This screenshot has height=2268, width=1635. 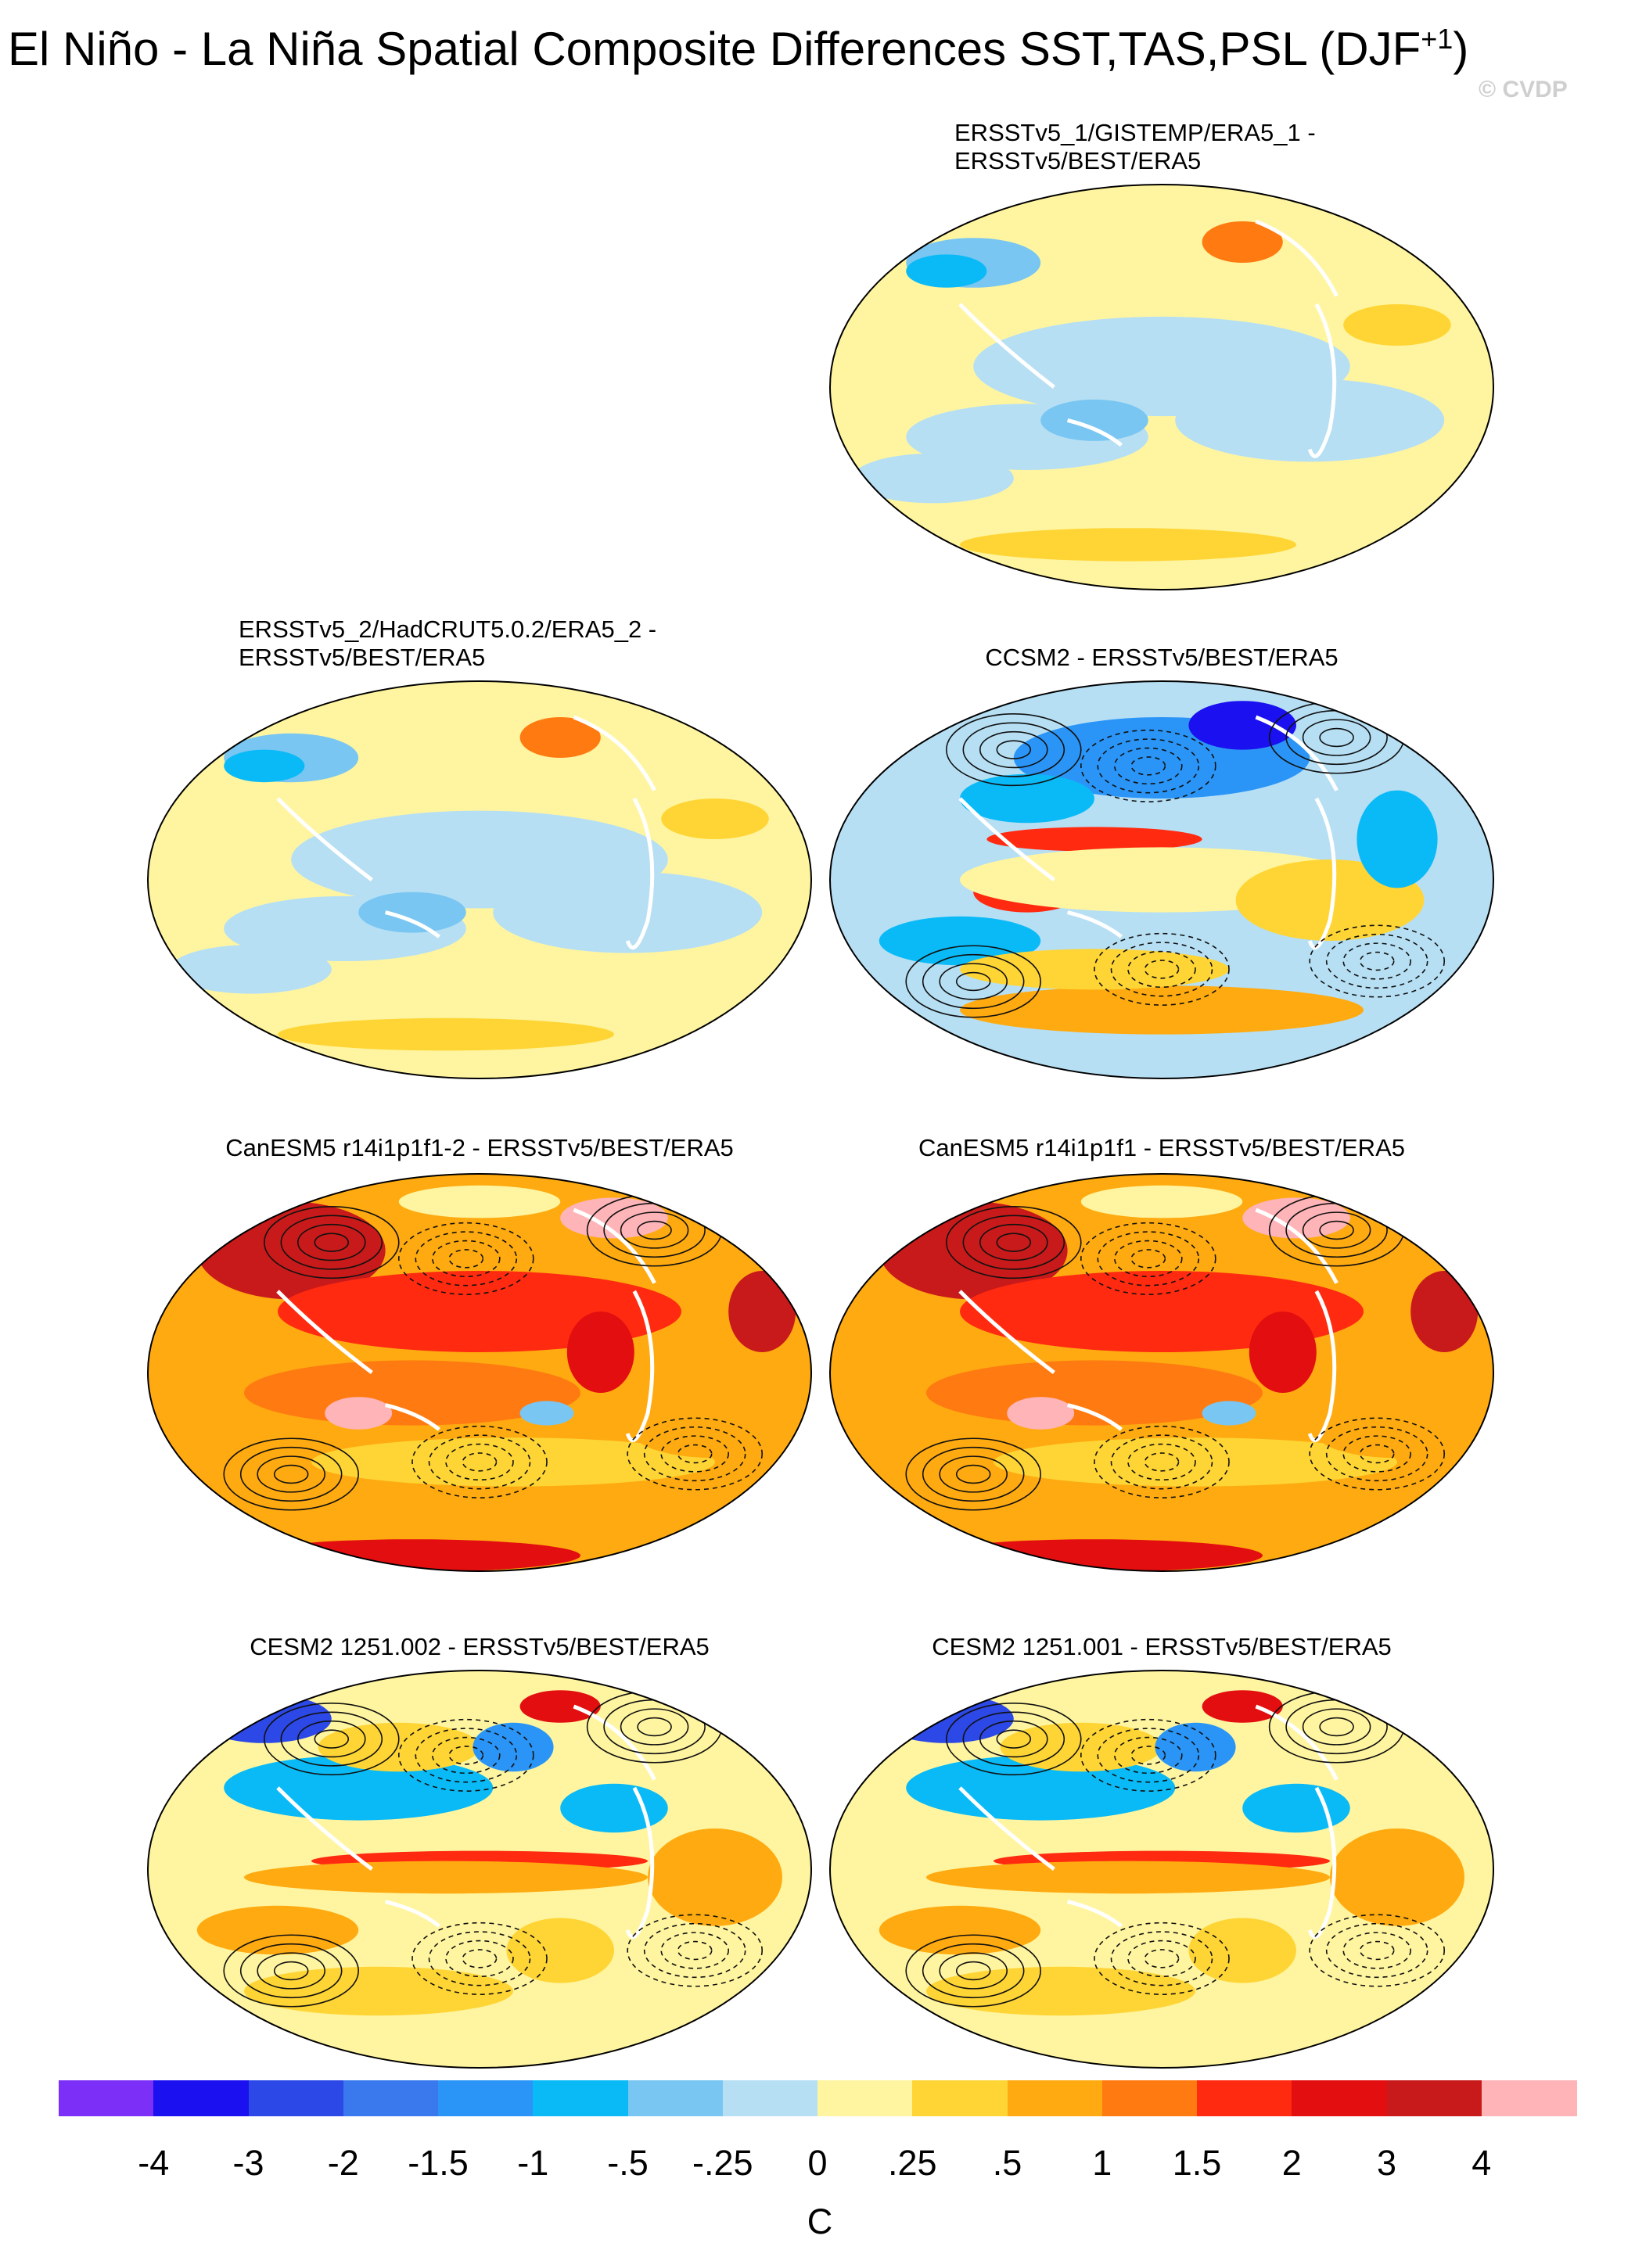 What do you see at coordinates (1291, 2163) in the screenshot?
I see `colorbar-tick-label: 2` at bounding box center [1291, 2163].